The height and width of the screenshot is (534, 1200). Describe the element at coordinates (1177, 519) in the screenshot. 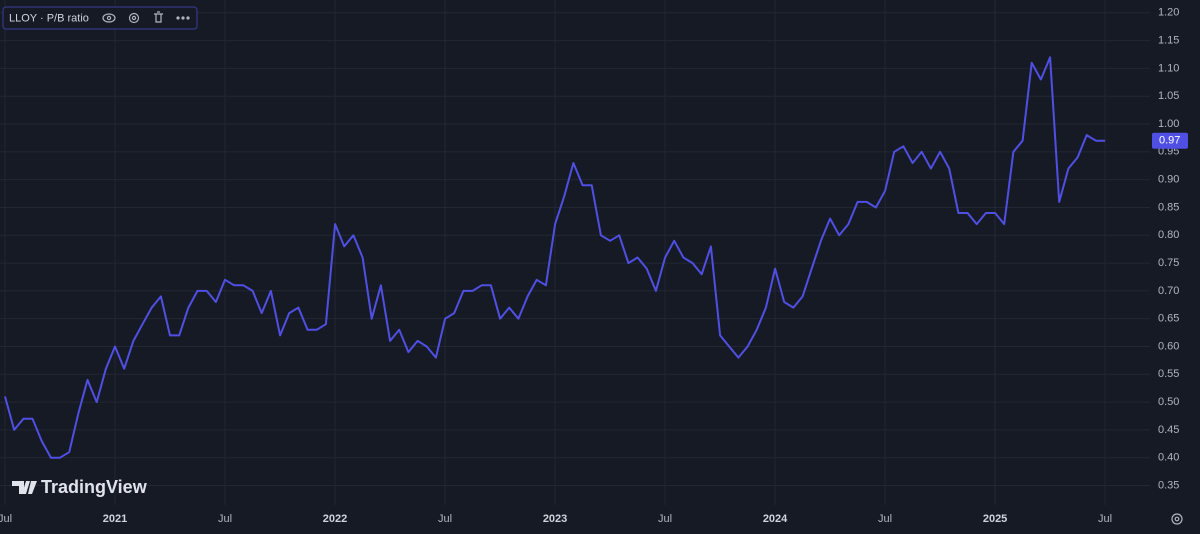

I see `settings-icon` at that location.